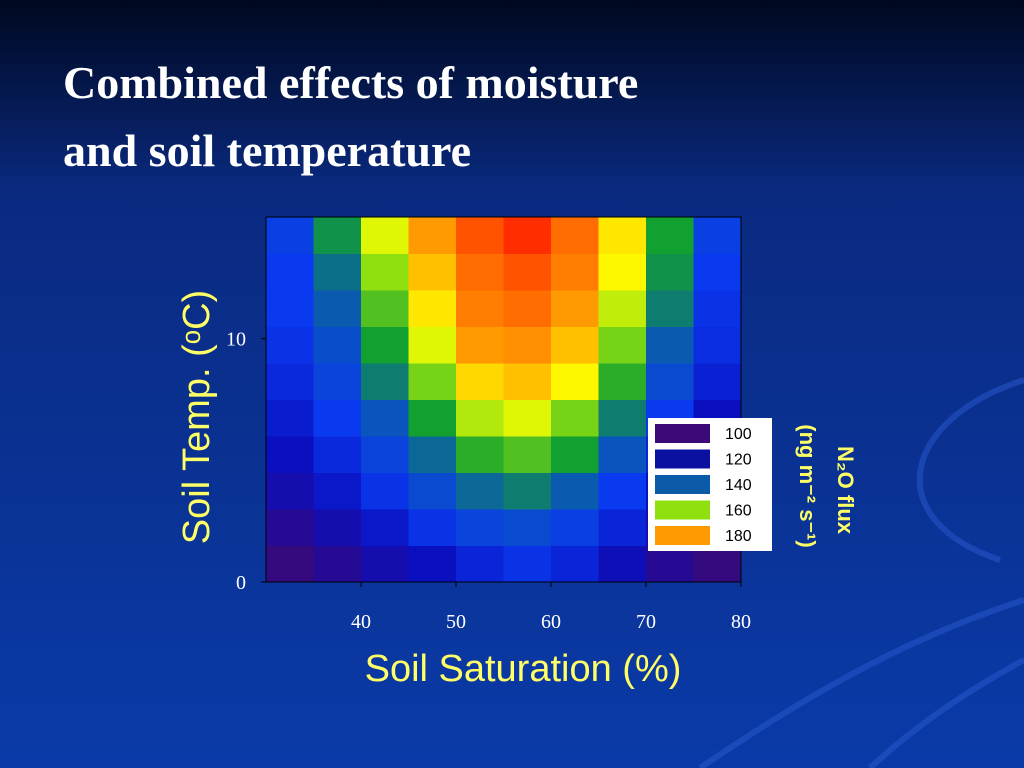 The height and width of the screenshot is (768, 1024). Describe the element at coordinates (551, 622) in the screenshot. I see `x-tick-label: 60` at that location.